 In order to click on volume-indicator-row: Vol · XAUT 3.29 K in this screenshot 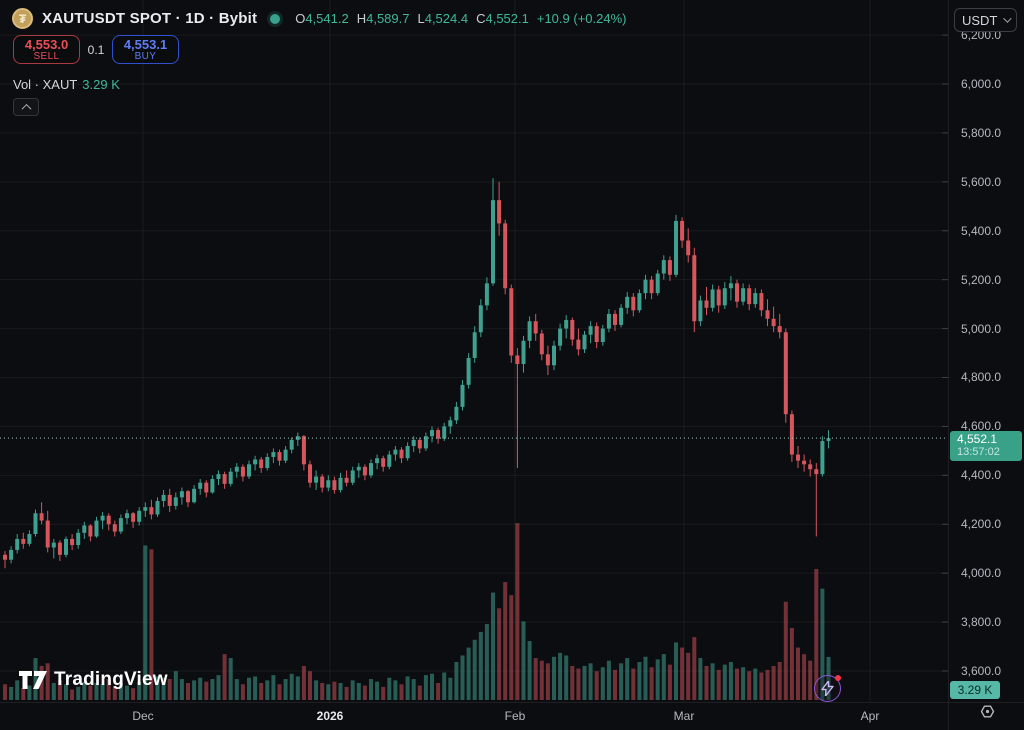, I will do `click(66, 84)`.